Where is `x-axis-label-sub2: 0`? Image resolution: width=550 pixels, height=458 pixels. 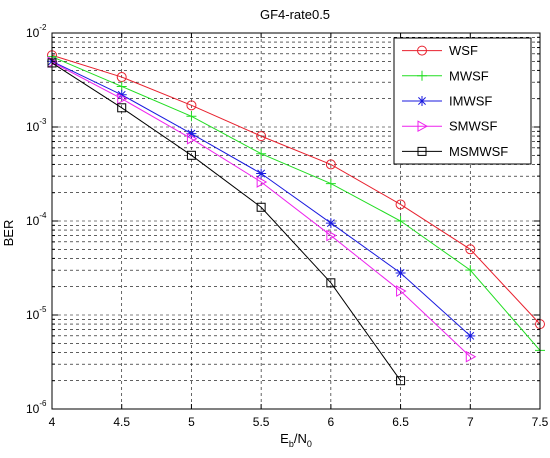
x-axis-label-sub2: 0 is located at coordinates (309, 444).